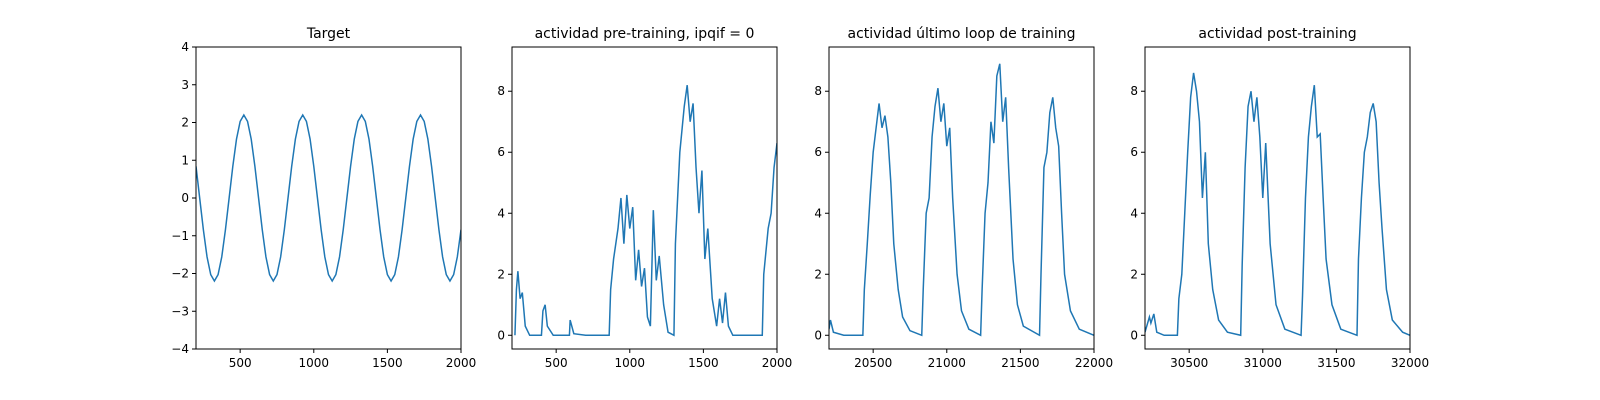  What do you see at coordinates (1263, 363) in the screenshot?
I see `x-tick-label: 31000` at bounding box center [1263, 363].